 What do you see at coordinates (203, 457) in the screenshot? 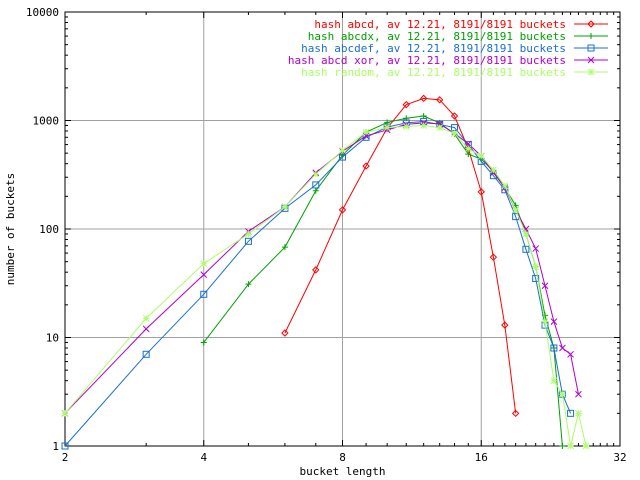
I see `x-tick-label: 4` at bounding box center [203, 457].